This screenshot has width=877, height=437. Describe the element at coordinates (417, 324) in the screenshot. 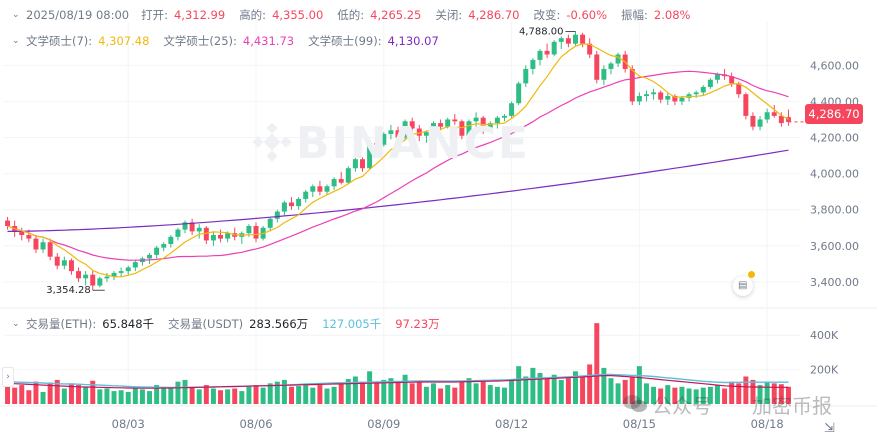

I see `volume-ma2-value: 97.23万` at that location.